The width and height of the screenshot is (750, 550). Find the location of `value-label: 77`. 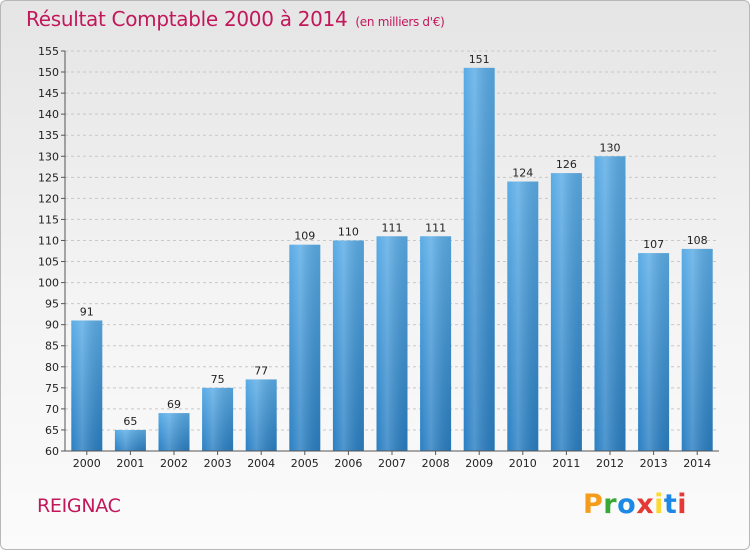

value-label: 77 is located at coordinates (261, 370).